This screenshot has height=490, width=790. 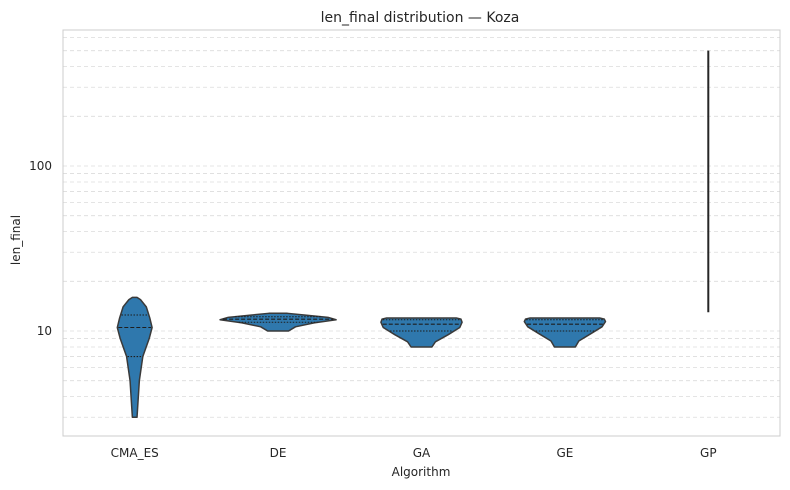 I want to click on x-tick-label: DE, so click(x=278, y=453).